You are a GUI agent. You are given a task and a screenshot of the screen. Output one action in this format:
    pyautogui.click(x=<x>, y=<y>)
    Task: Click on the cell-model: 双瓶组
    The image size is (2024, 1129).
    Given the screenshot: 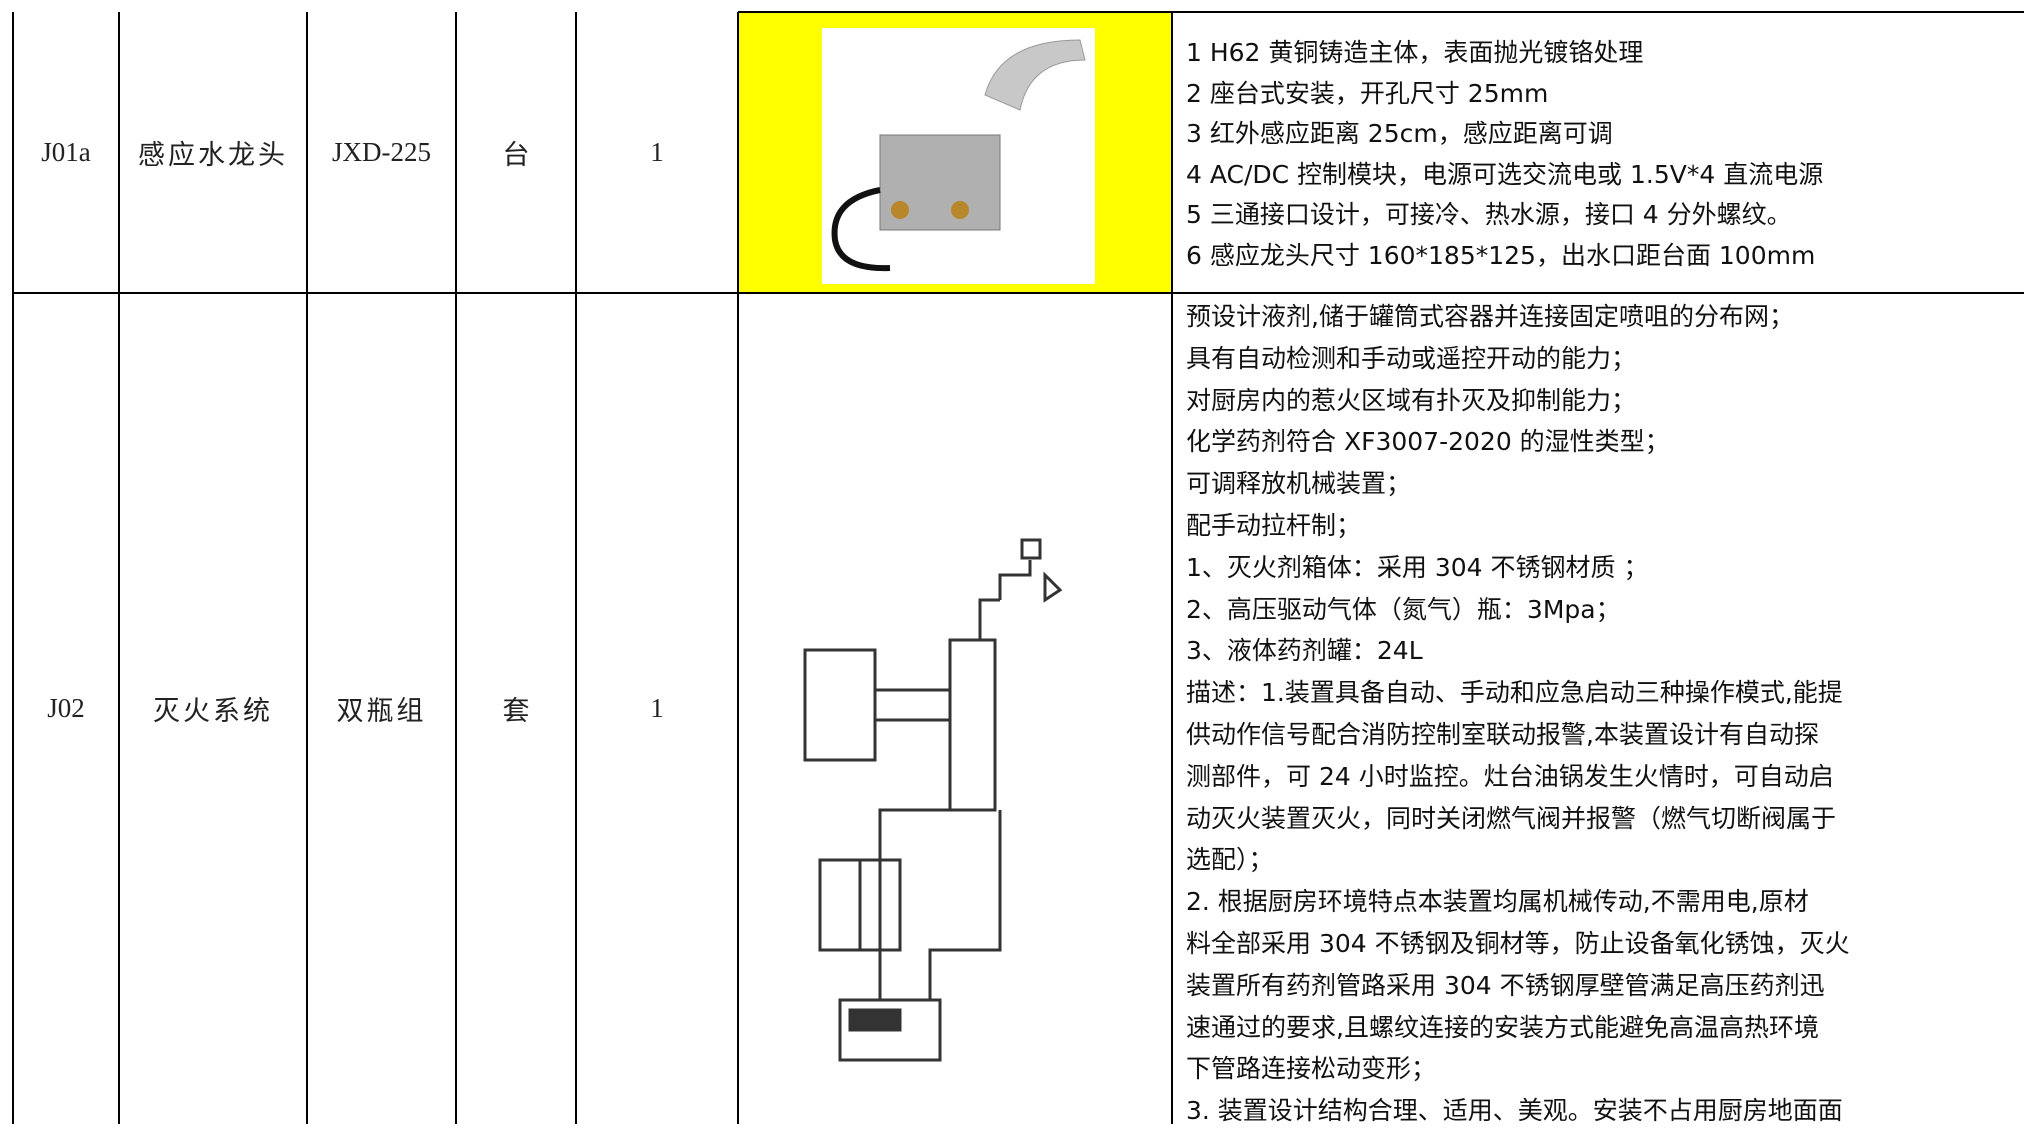 What is the action you would take?
    pyautogui.click(x=381, y=711)
    